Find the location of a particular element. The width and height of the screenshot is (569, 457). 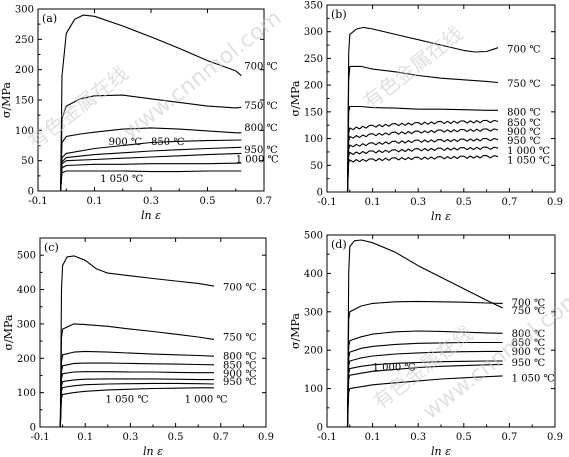

panel-label: (c) is located at coordinates (51, 247).